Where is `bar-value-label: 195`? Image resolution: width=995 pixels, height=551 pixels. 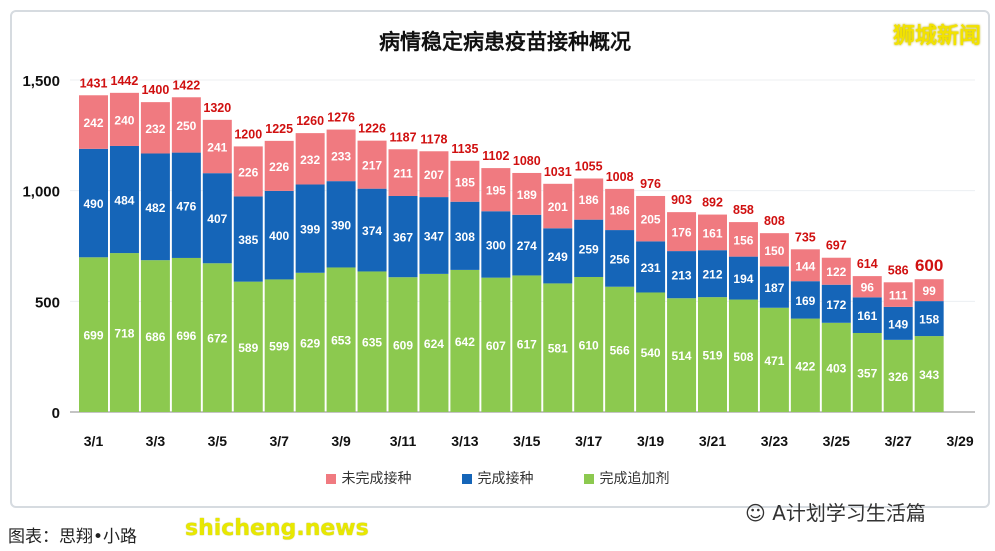 bar-value-label: 195 is located at coordinates (496, 191).